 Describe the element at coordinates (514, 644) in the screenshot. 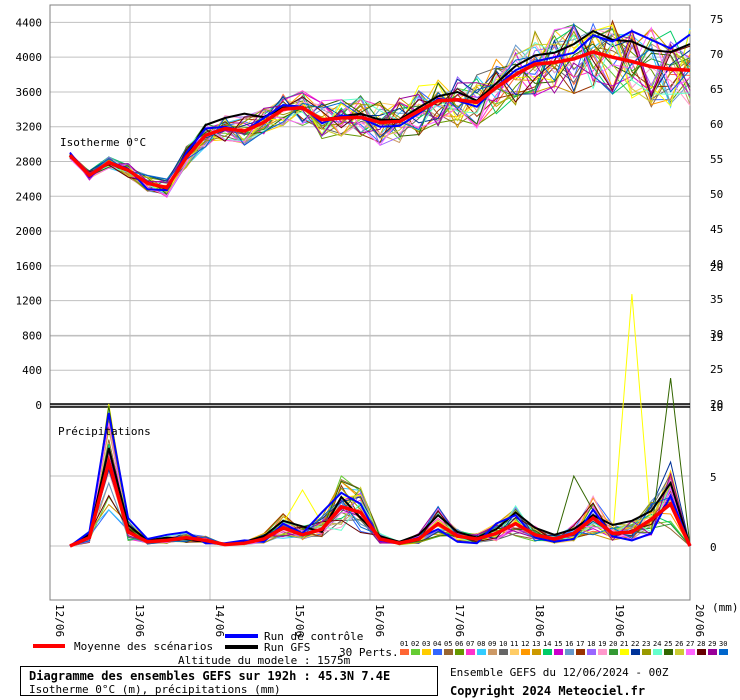

I see `pert-number: 11` at that location.